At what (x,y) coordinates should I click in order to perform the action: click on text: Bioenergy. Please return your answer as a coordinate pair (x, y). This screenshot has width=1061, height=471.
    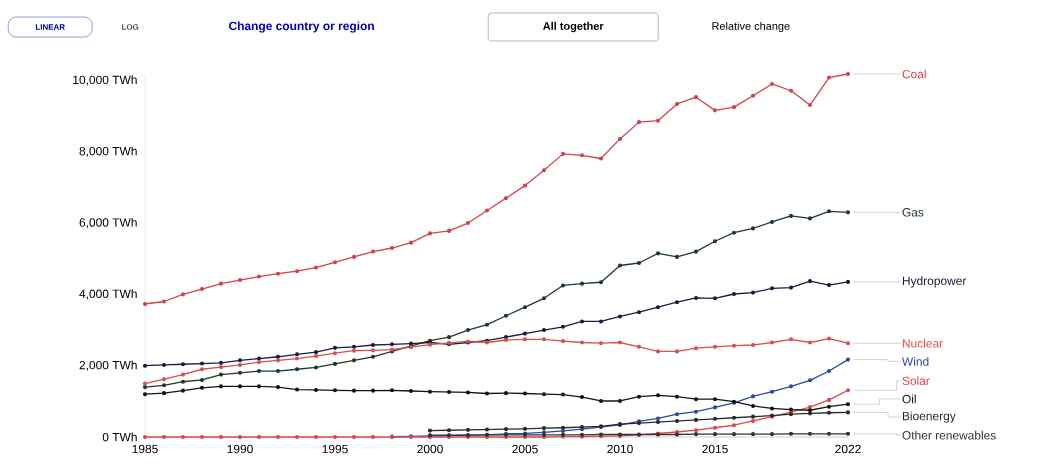
    Looking at the image, I should click on (929, 417).